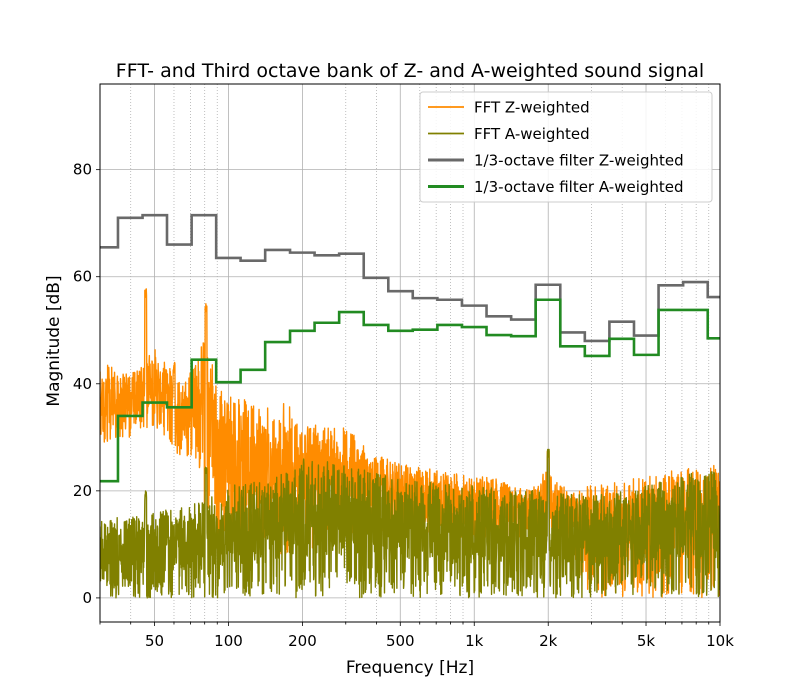 The image size is (800, 700). Describe the element at coordinates (548, 641) in the screenshot. I see `x-tick-label: 2k` at that location.